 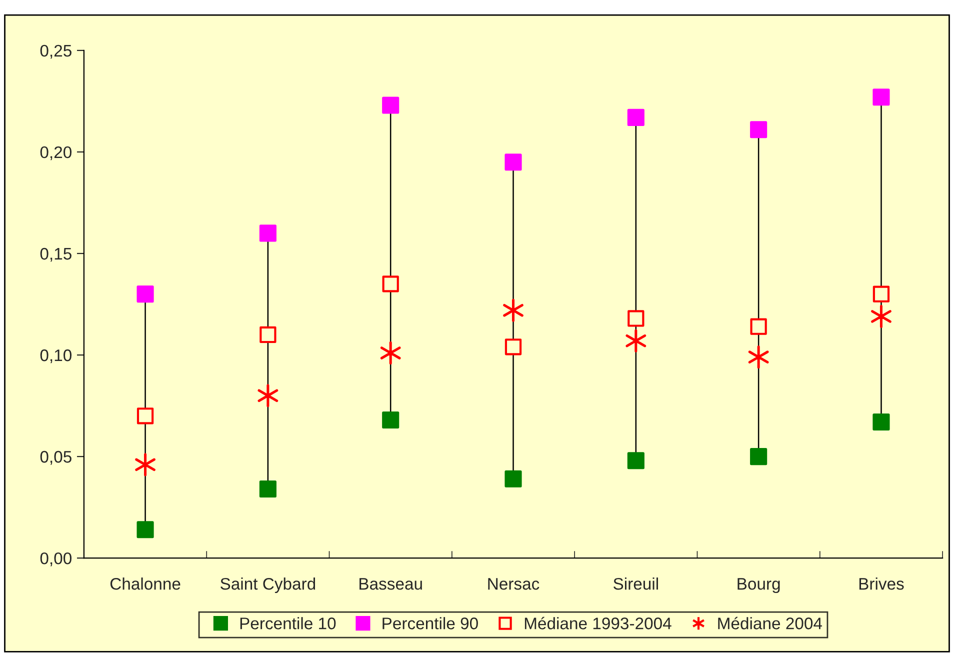 I want to click on x-tick-label: Bourg, so click(x=759, y=586).